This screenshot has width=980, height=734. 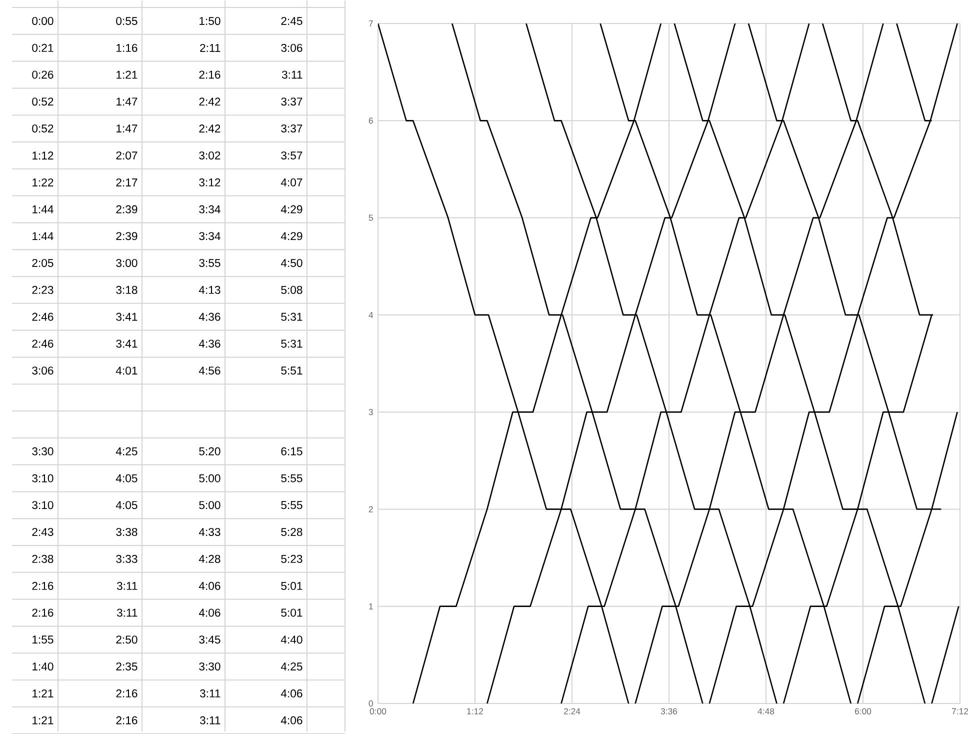 I want to click on text: 4:33, so click(x=209, y=532).